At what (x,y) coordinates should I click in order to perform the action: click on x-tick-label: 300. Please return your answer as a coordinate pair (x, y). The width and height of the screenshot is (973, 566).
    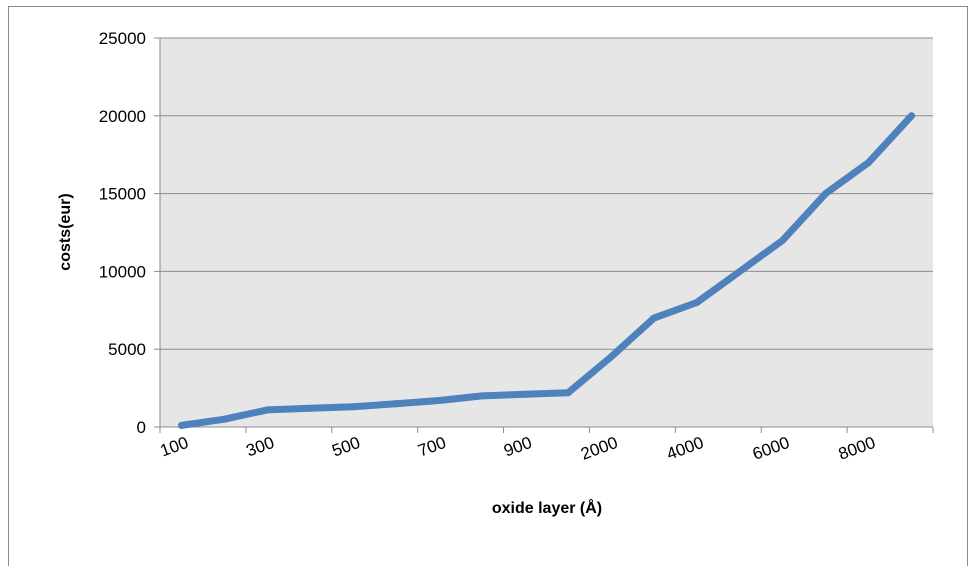
    Looking at the image, I should click on (260, 447).